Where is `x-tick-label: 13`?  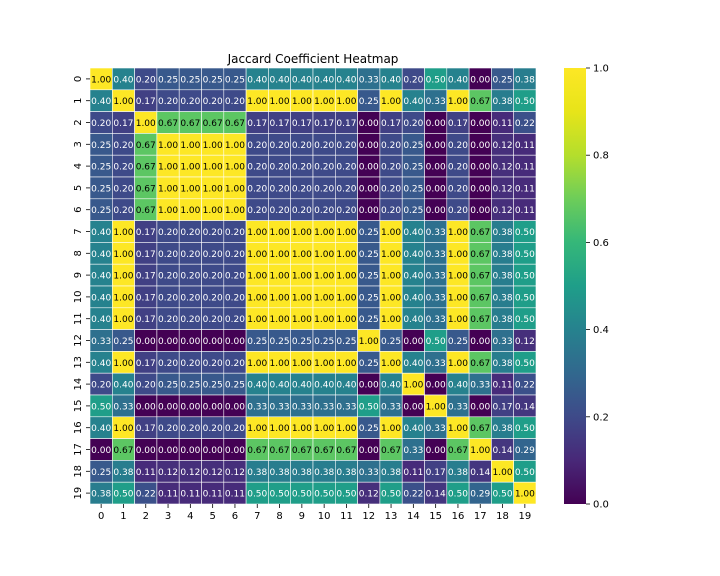 x-tick-label: 13 is located at coordinates (391, 516).